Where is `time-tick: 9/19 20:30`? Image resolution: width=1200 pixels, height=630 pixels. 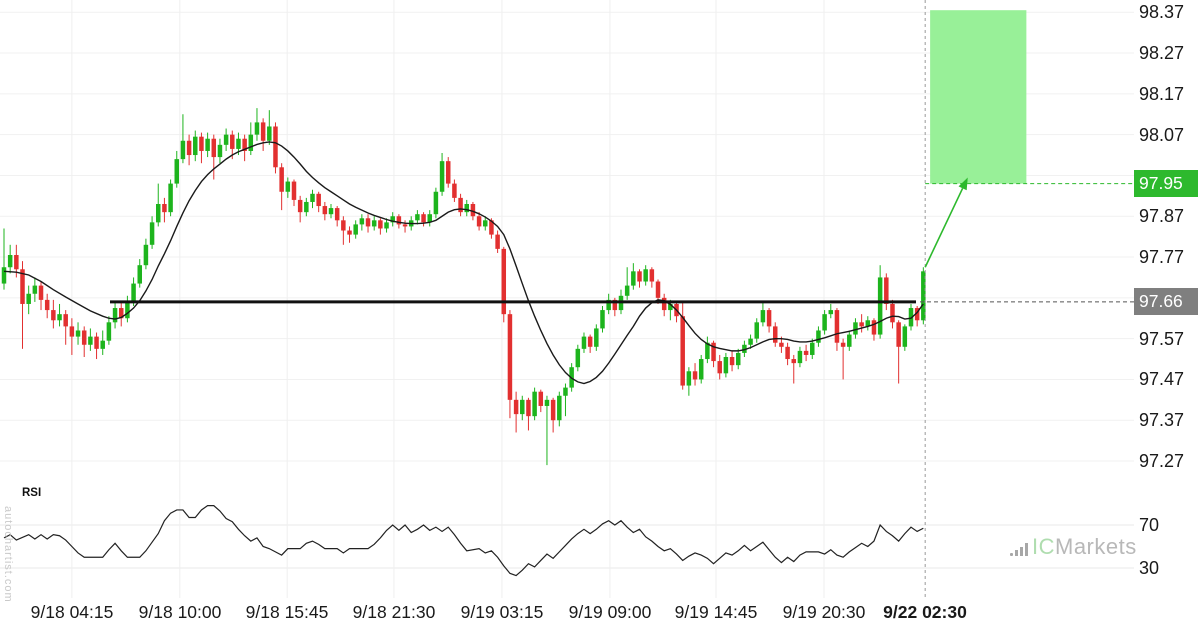 time-tick: 9/19 20:30 is located at coordinates (824, 612).